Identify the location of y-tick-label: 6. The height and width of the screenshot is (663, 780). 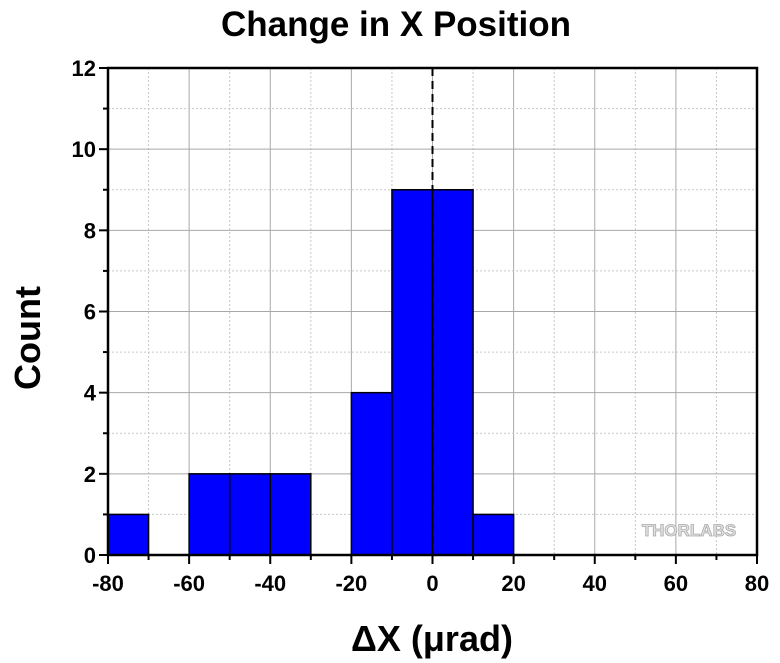
(90, 312).